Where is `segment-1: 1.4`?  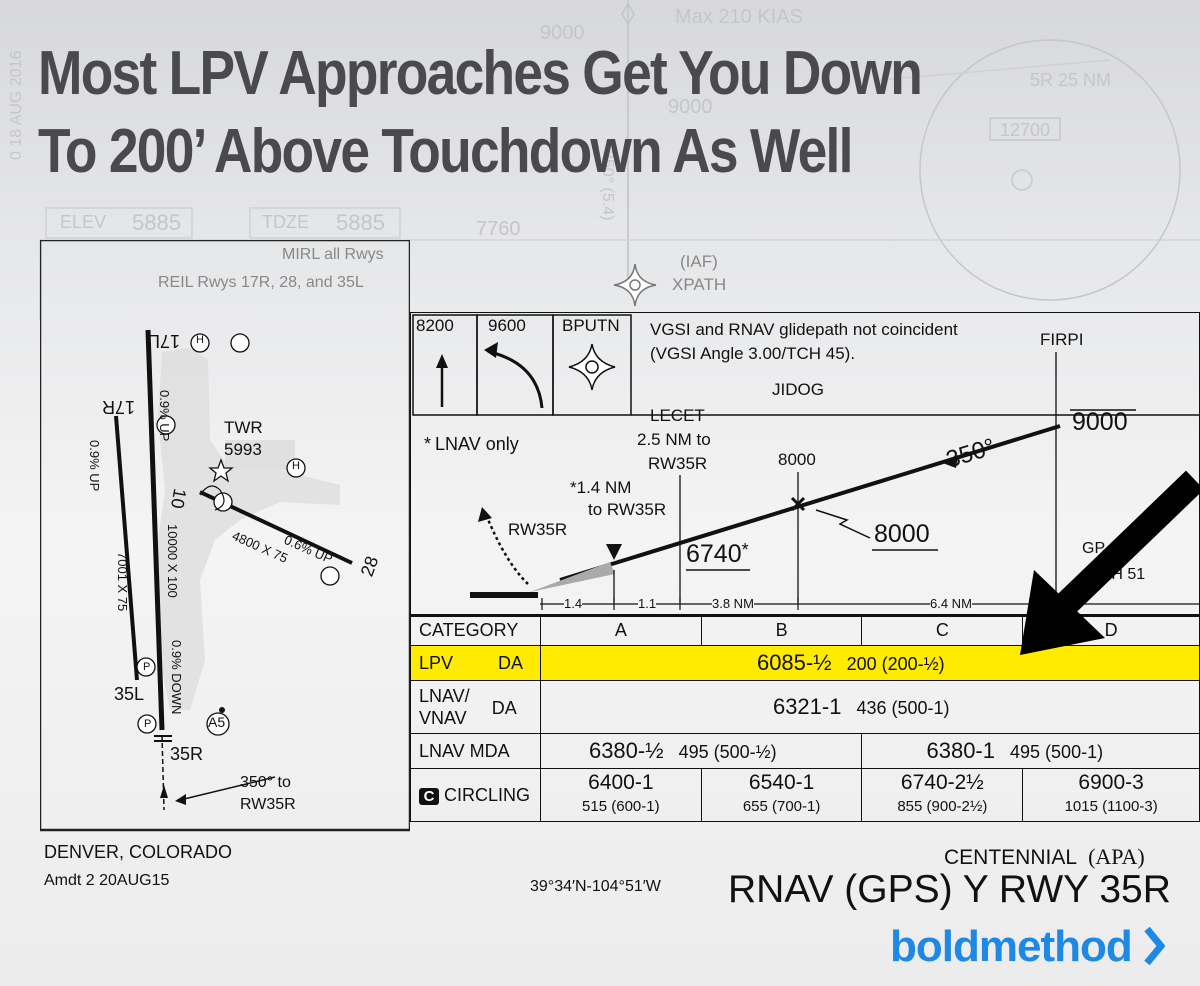
segment-1: 1.4 is located at coordinates (573, 603).